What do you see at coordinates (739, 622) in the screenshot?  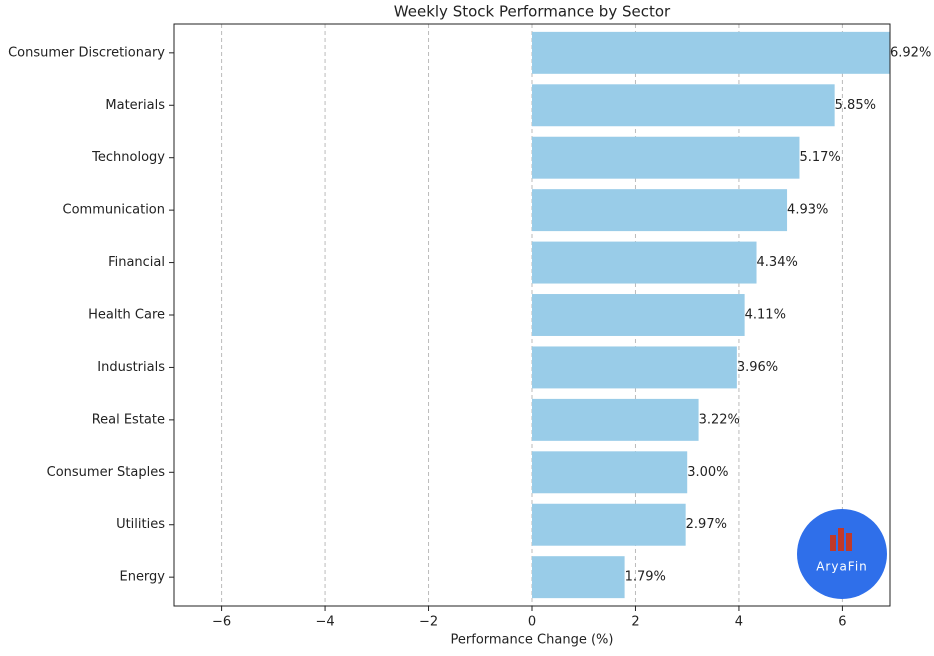 I see `x-tick-label: 4` at bounding box center [739, 622].